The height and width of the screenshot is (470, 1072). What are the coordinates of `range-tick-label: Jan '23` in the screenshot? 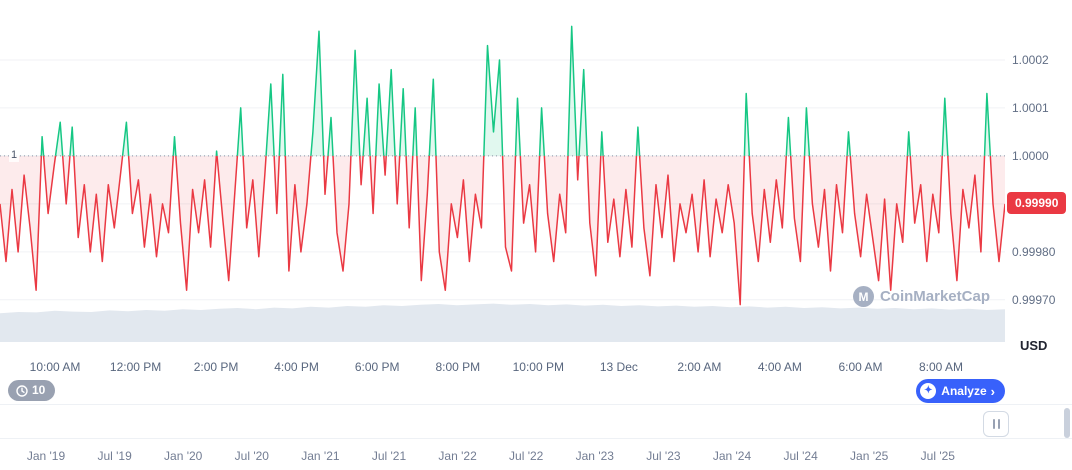 It's located at (594, 456).